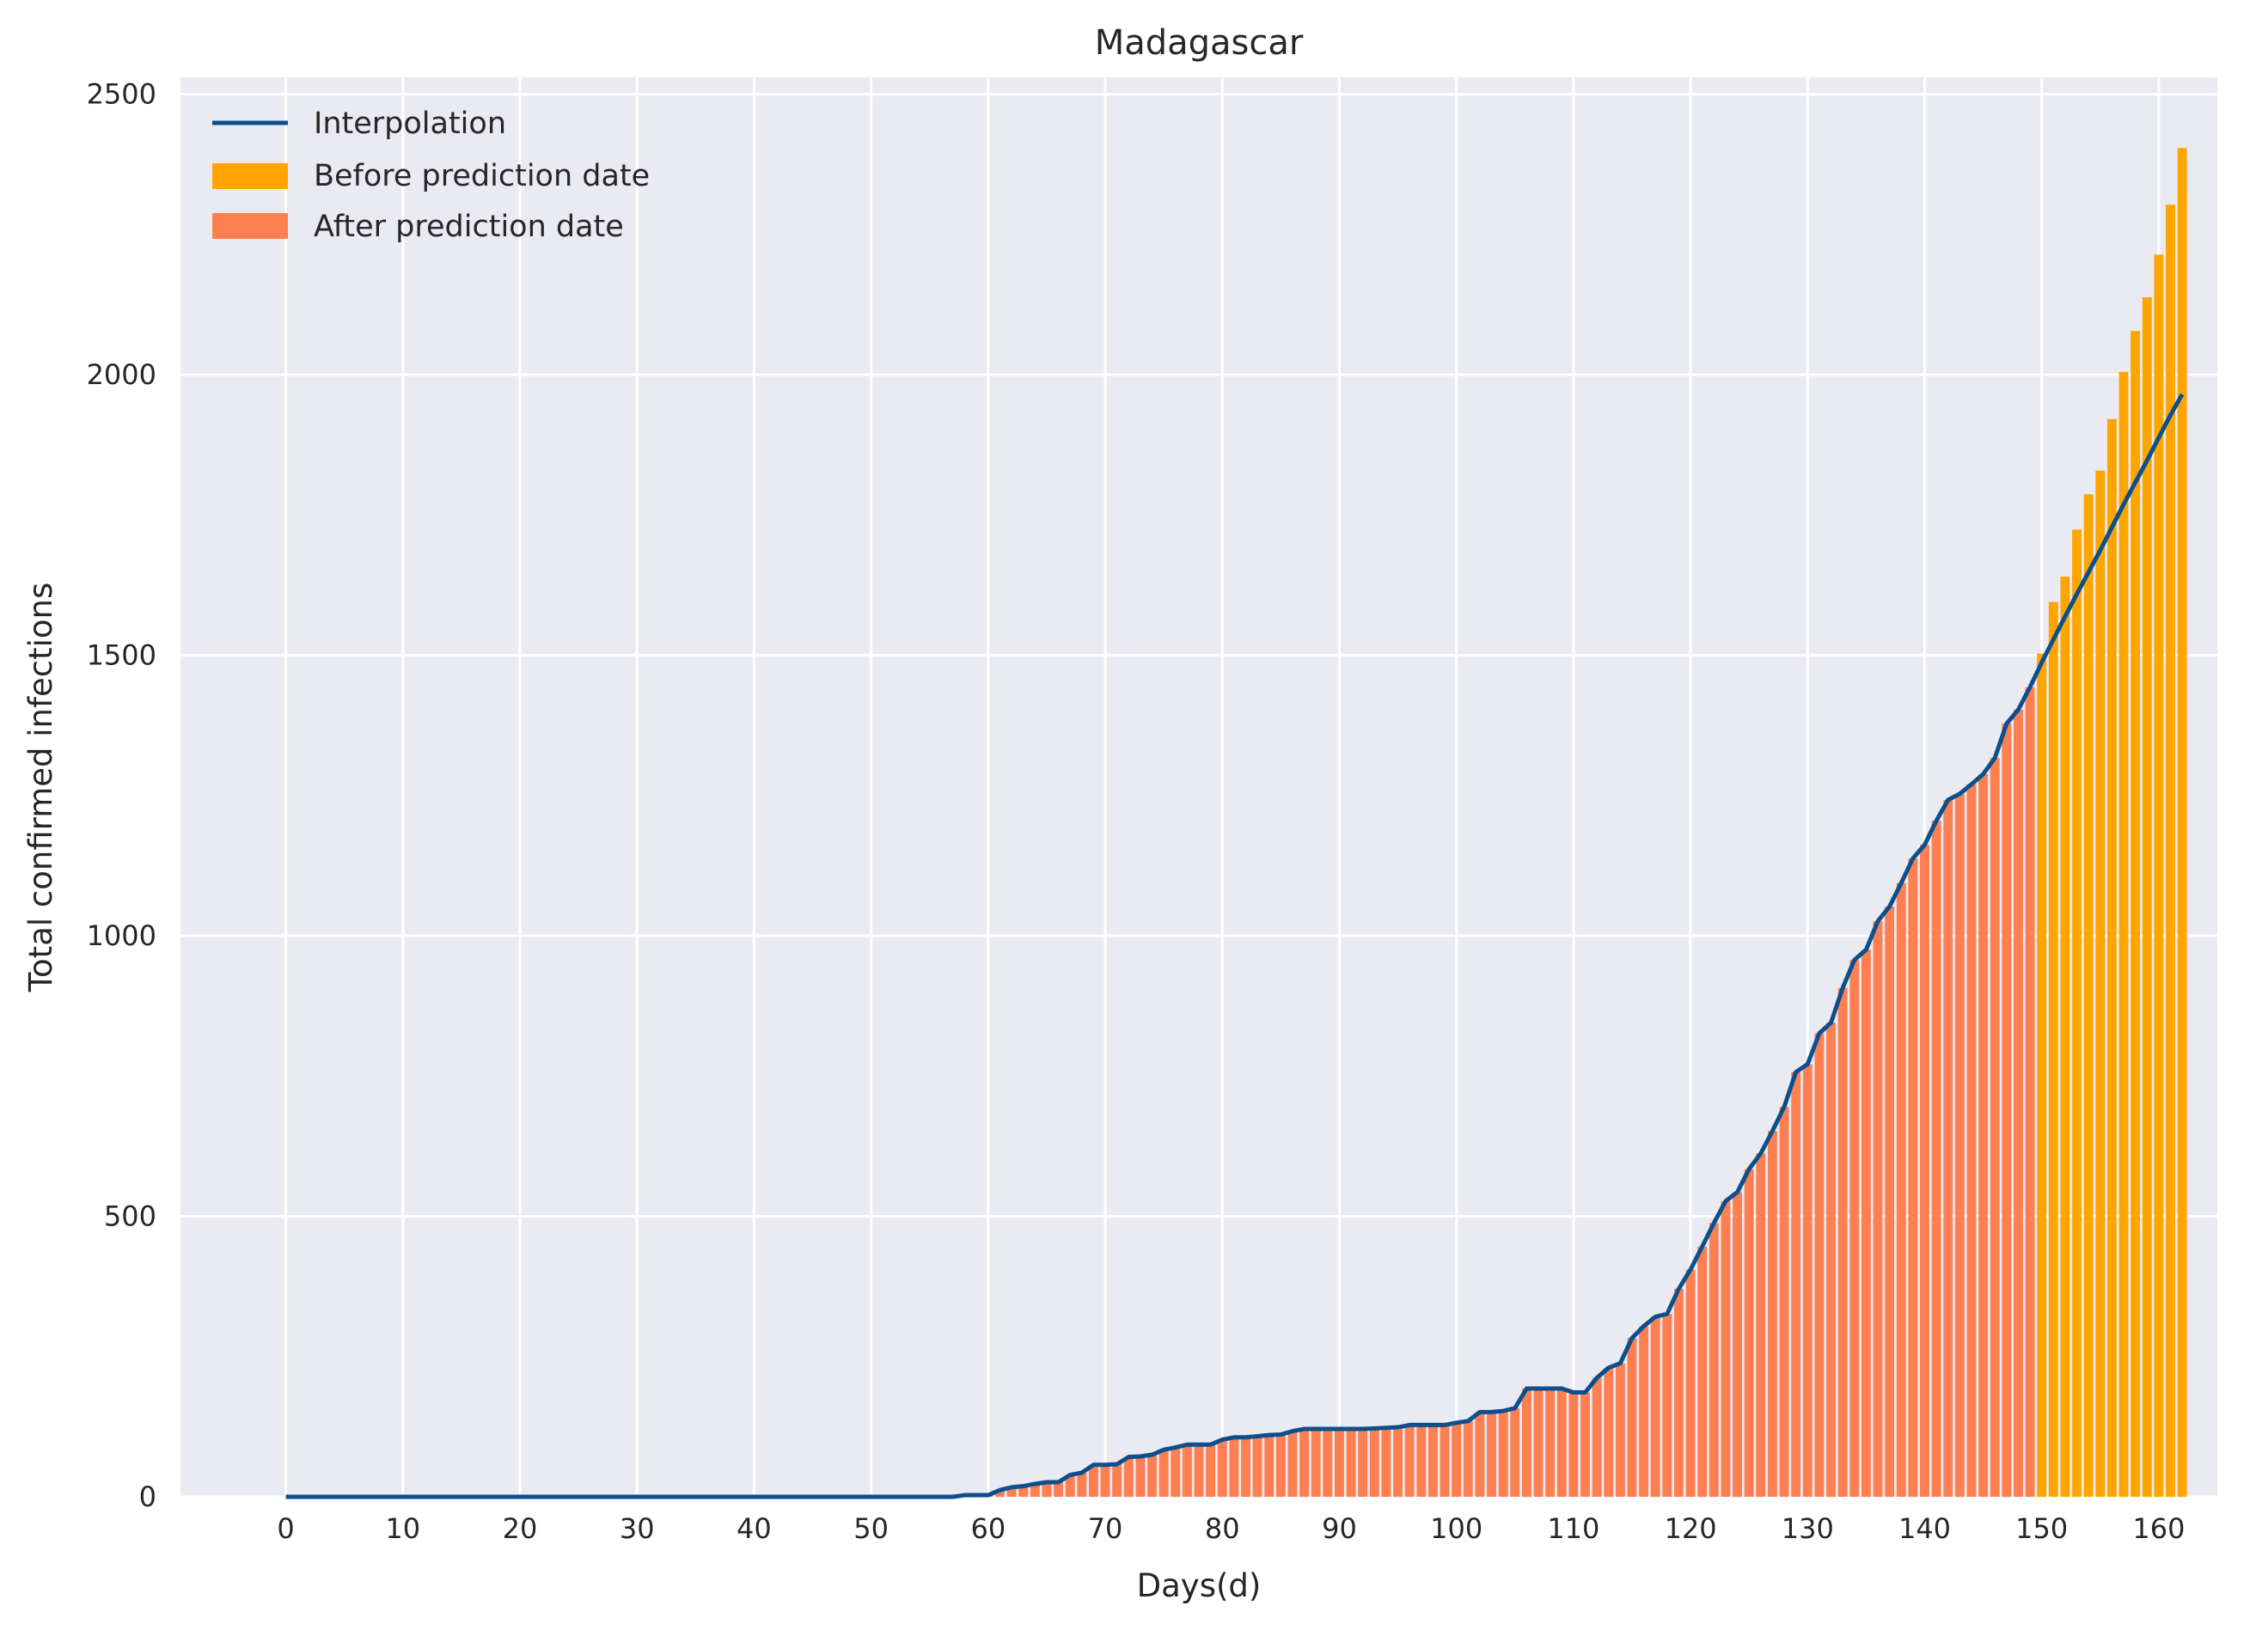 Image resolution: width=2268 pixels, height=1630 pixels. What do you see at coordinates (469, 227) in the screenshot?
I see `legend-label-after-prediction: After prediction date` at bounding box center [469, 227].